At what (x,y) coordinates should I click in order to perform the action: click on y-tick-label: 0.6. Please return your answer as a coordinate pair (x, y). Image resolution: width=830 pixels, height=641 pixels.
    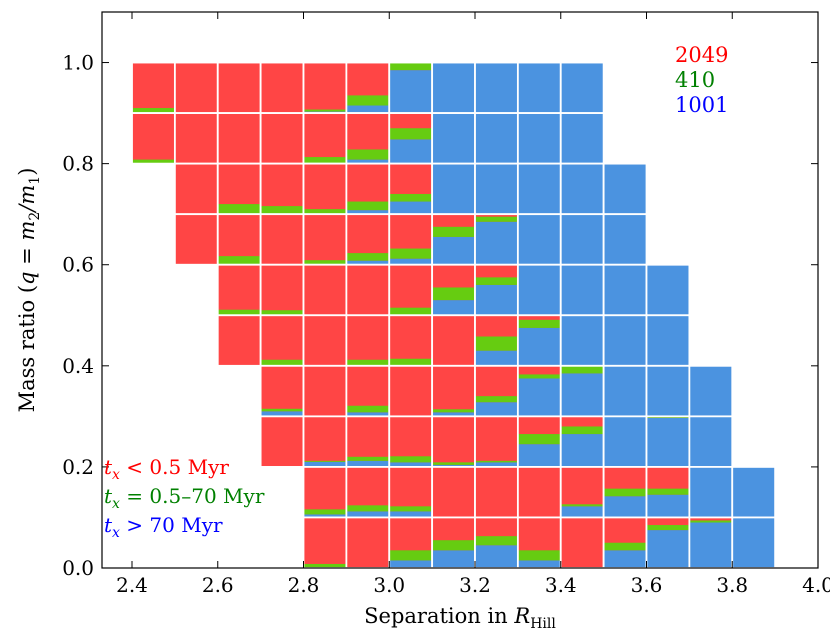
    Looking at the image, I should click on (78, 265).